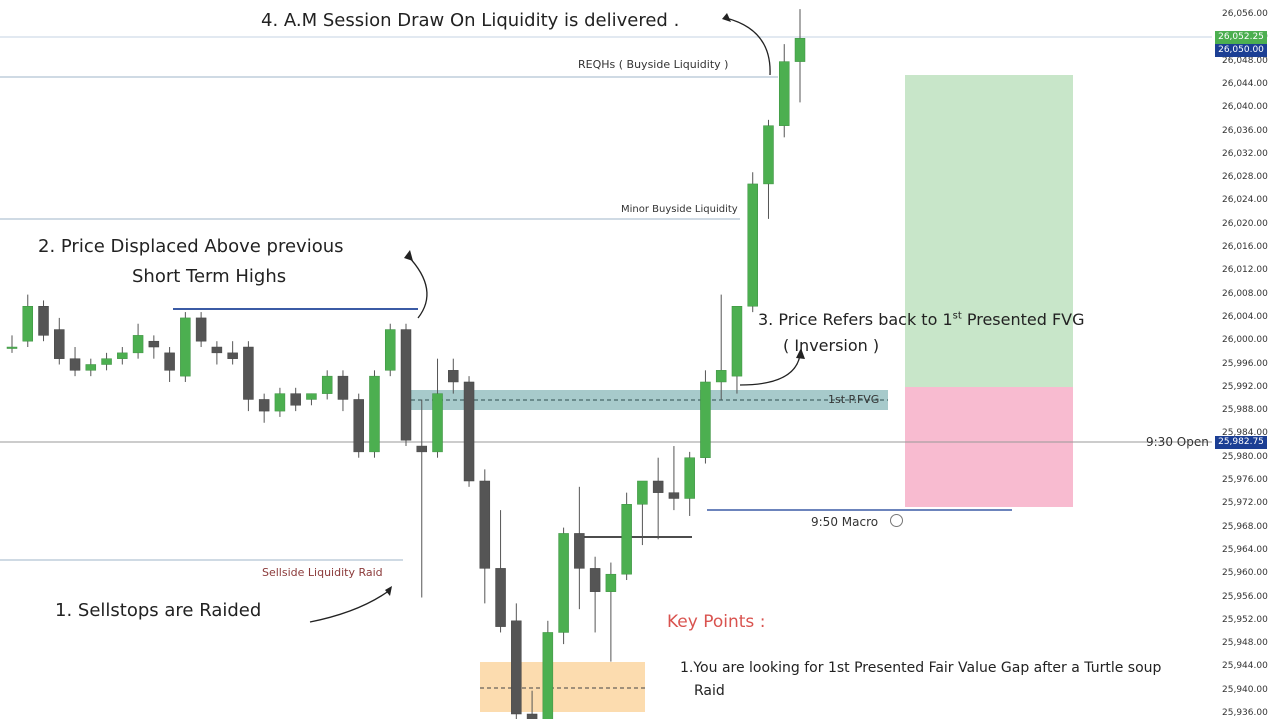  What do you see at coordinates (1245, 200) in the screenshot?
I see `y-tick-label: 26,024.00` at bounding box center [1245, 200].